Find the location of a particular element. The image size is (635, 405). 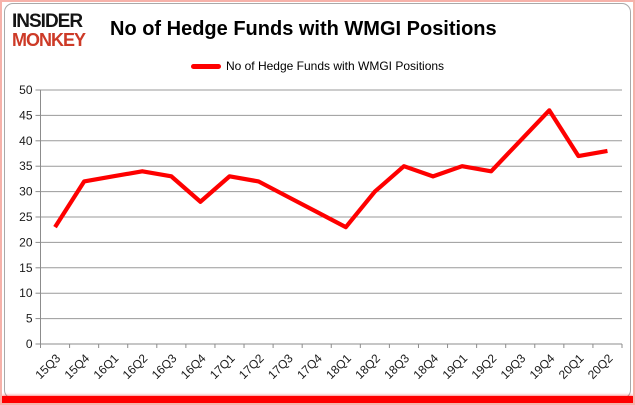

legend-line-icon is located at coordinates (205, 66).